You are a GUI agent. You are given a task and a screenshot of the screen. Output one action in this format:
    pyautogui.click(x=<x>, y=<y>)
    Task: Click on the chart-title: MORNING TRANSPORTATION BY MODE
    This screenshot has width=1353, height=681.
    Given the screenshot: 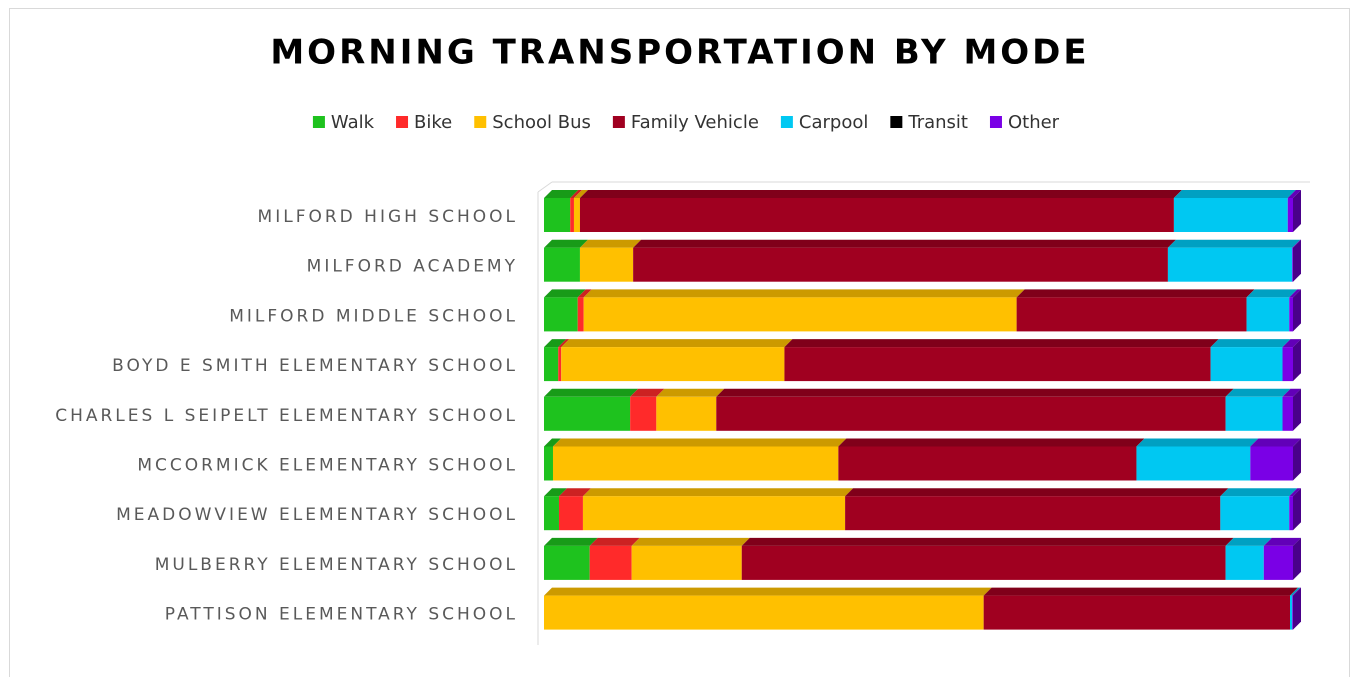 What is the action you would take?
    pyautogui.click(x=679, y=53)
    